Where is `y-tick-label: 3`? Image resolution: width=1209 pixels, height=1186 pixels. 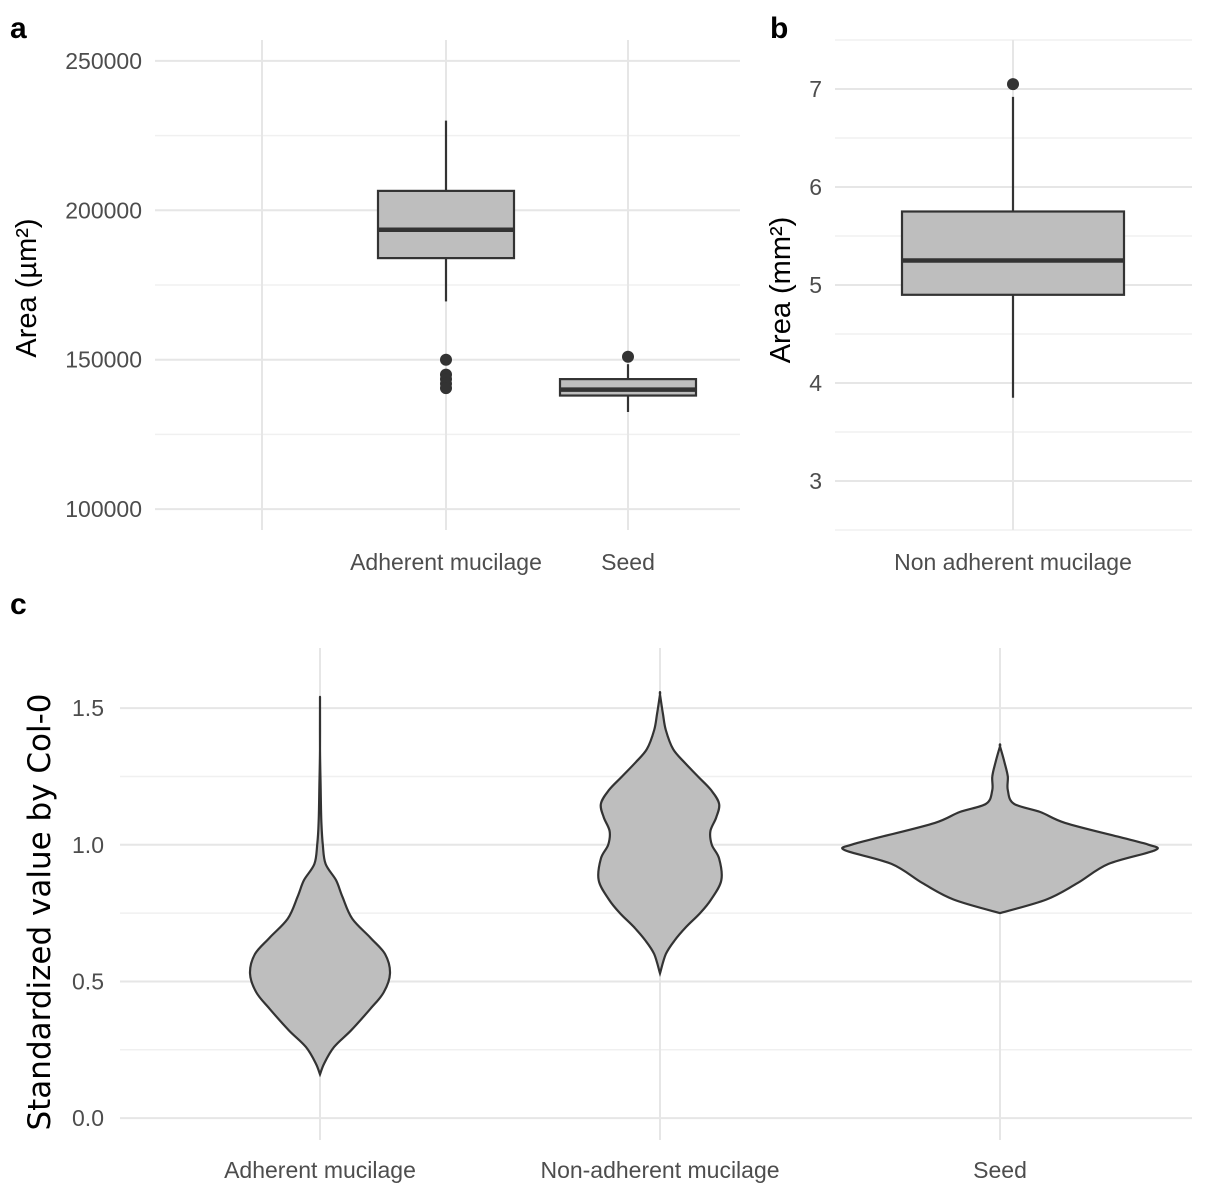
y-tick-label: 3 is located at coordinates (815, 481).